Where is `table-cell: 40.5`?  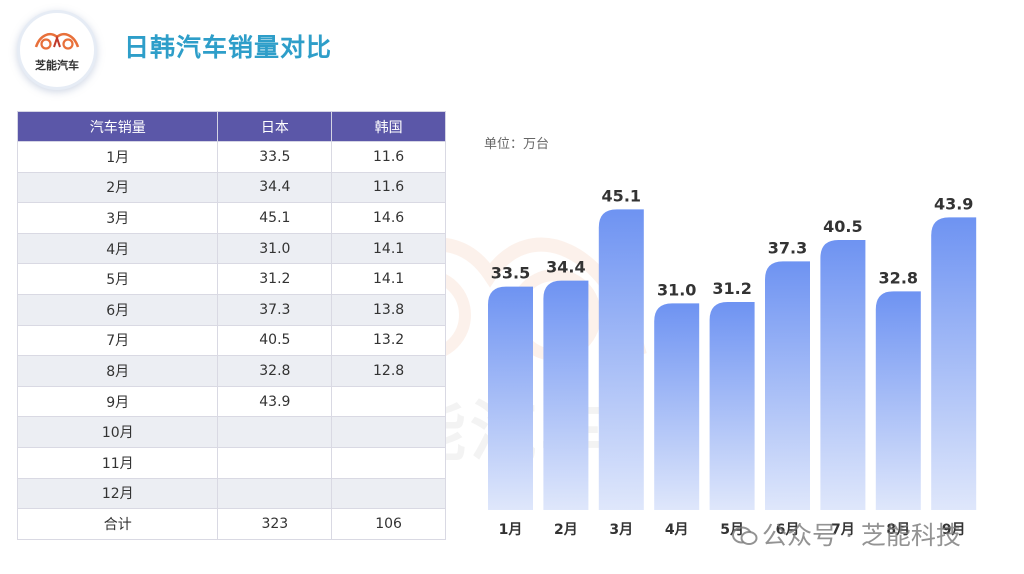
table-cell: 40.5 is located at coordinates (275, 340).